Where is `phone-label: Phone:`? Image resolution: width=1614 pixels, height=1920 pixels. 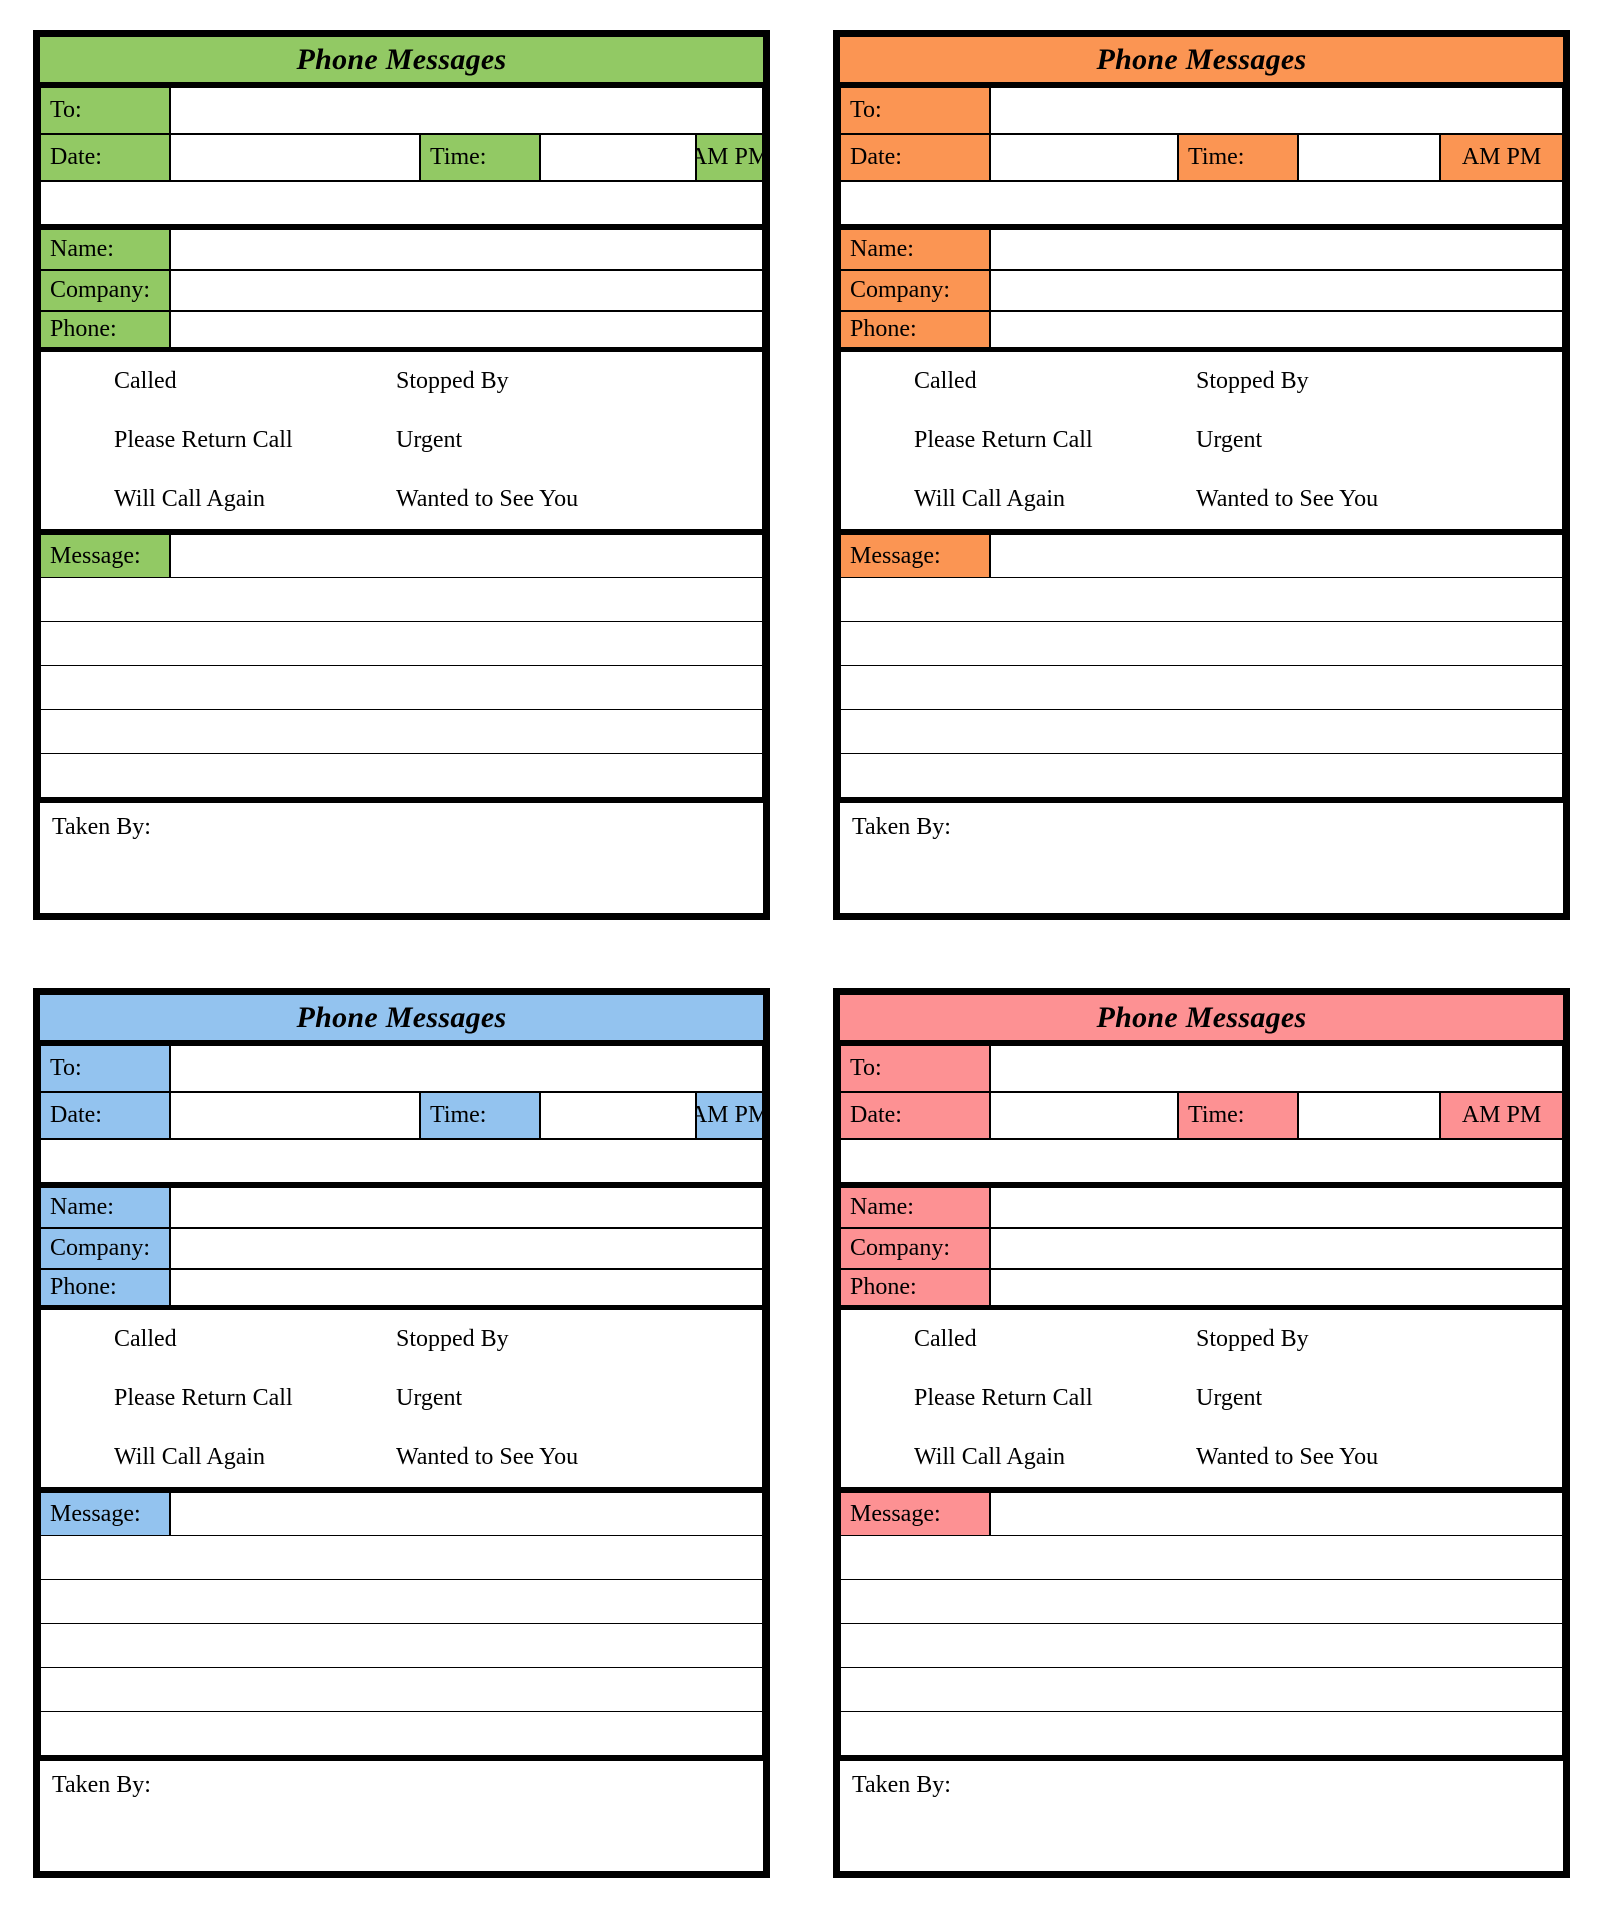 phone-label: Phone: is located at coordinates (105, 1289).